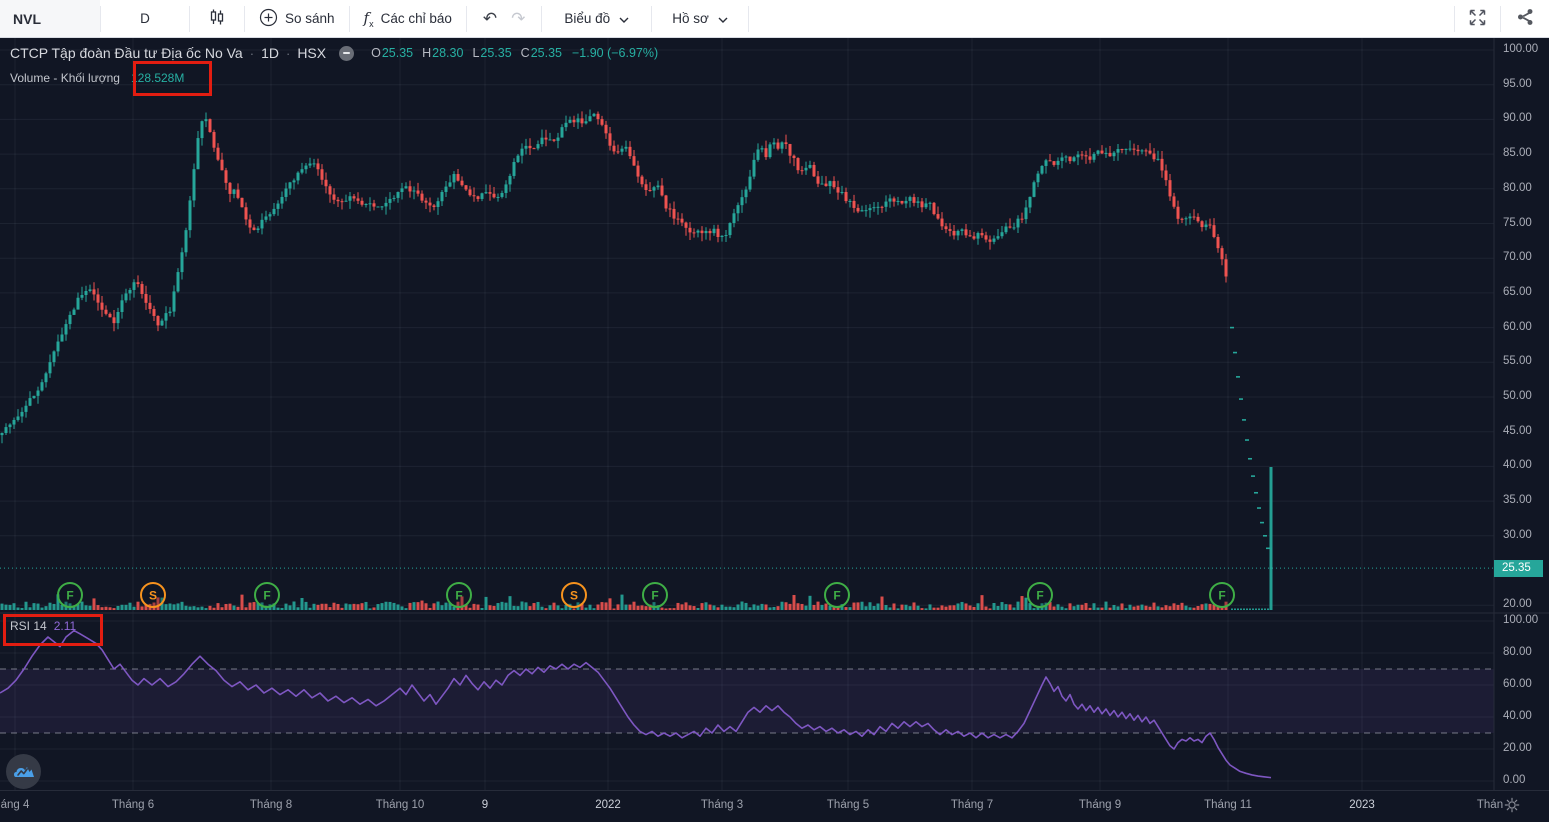  I want to click on price-tick-label: 45.00, so click(1517, 430).